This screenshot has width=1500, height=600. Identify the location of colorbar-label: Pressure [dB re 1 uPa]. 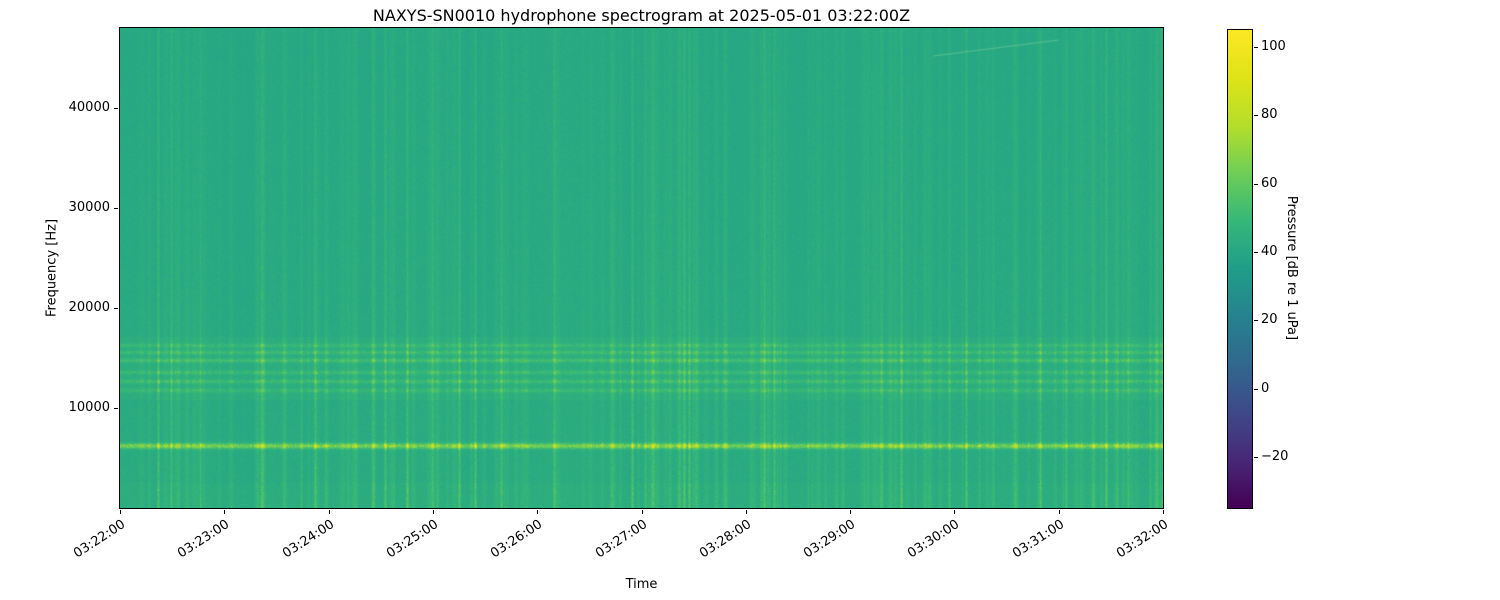
(1291, 268).